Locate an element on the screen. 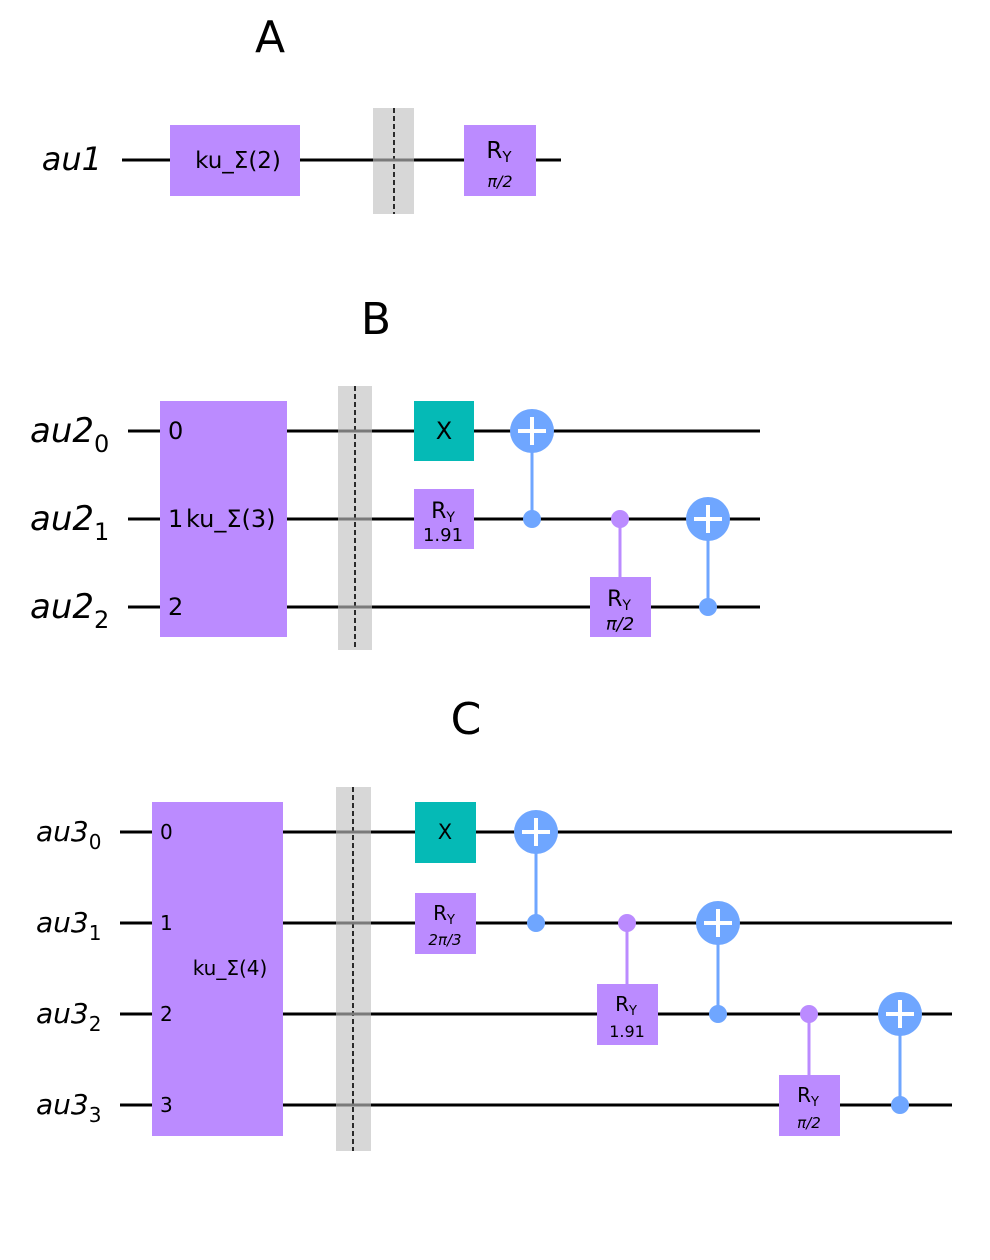 The width and height of the screenshot is (990, 1260). custom-gate-label: ku_Σ(2) is located at coordinates (238, 161).